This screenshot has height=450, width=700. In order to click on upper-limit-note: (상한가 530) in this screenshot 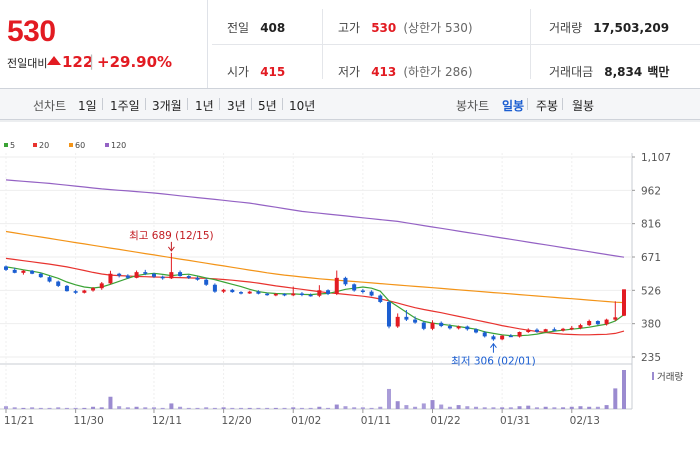, I will do `click(438, 28)`.